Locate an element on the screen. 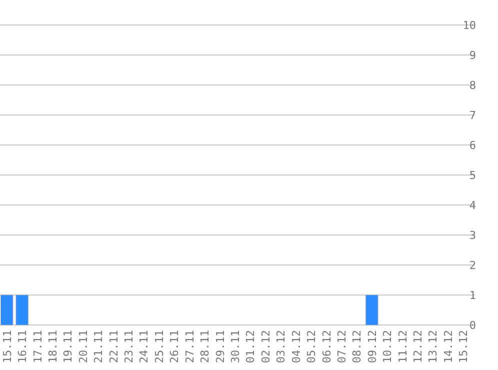 The width and height of the screenshot is (498, 370). y-tick-label: 10 is located at coordinates (469, 25).